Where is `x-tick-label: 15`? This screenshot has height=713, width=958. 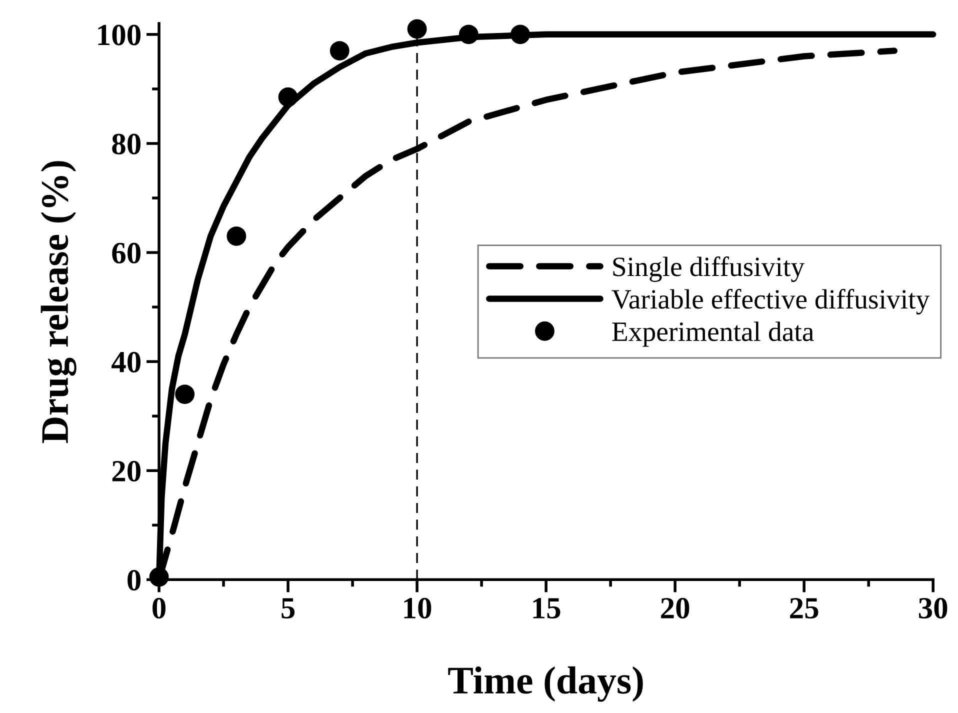
x-tick-label: 15 is located at coordinates (546, 608).